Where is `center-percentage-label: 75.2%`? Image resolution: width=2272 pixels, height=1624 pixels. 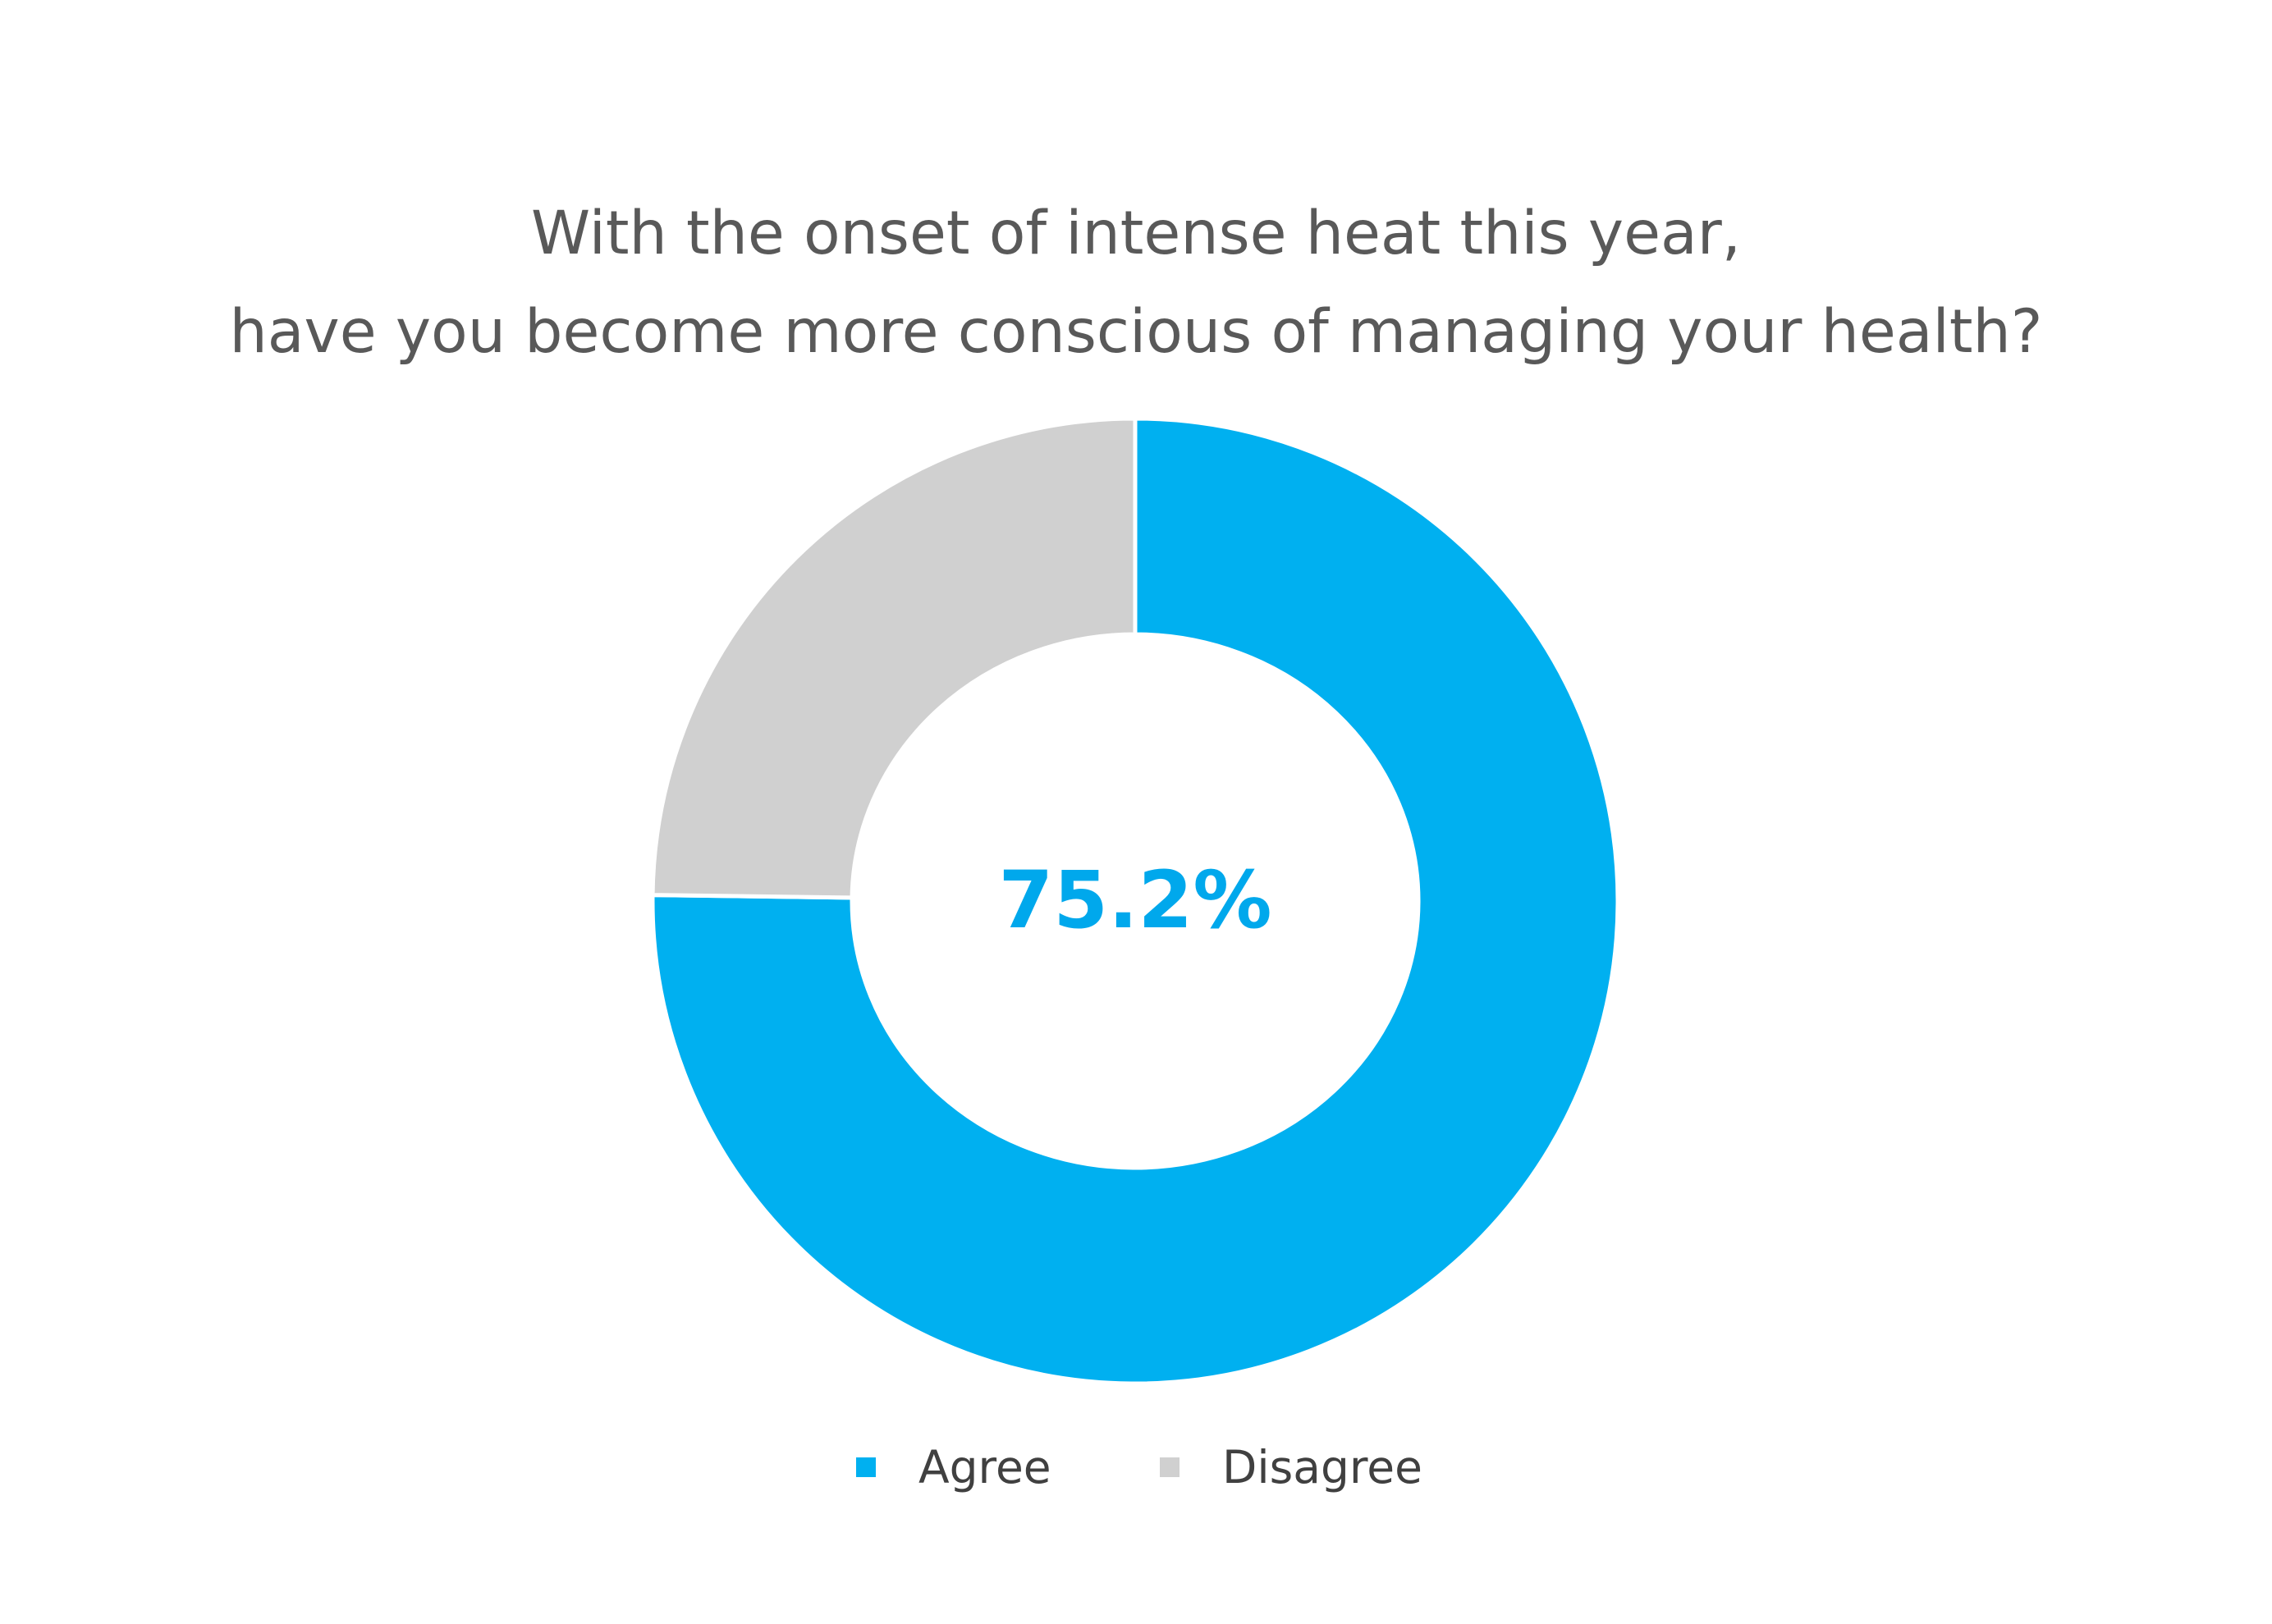
center-percentage-label: 75.2% is located at coordinates (1134, 900).